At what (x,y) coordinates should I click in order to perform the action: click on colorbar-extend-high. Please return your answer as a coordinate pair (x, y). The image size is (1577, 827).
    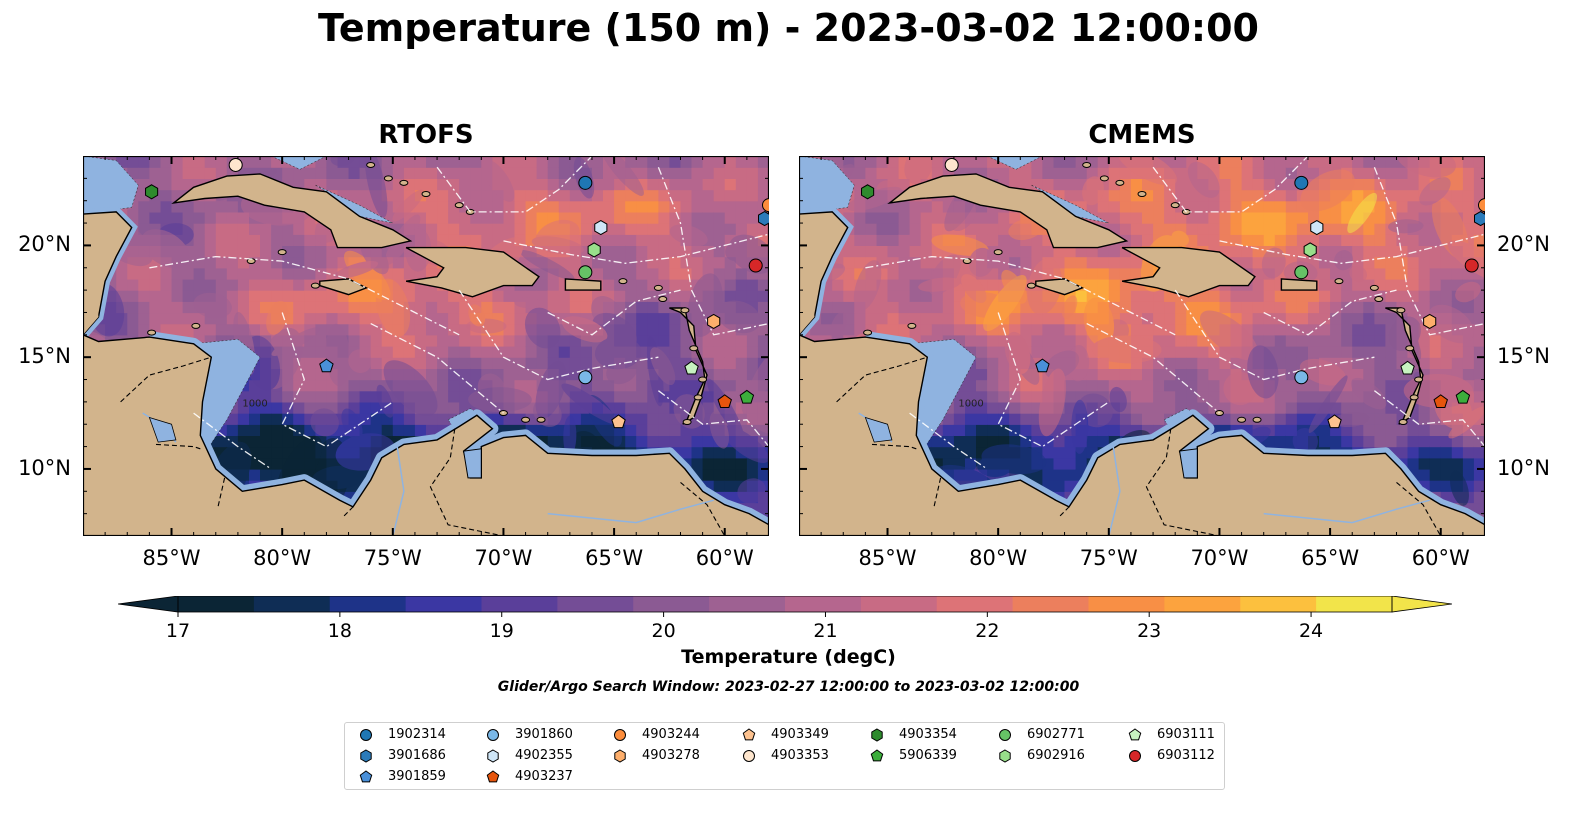
    Looking at the image, I should click on (1421, 604).